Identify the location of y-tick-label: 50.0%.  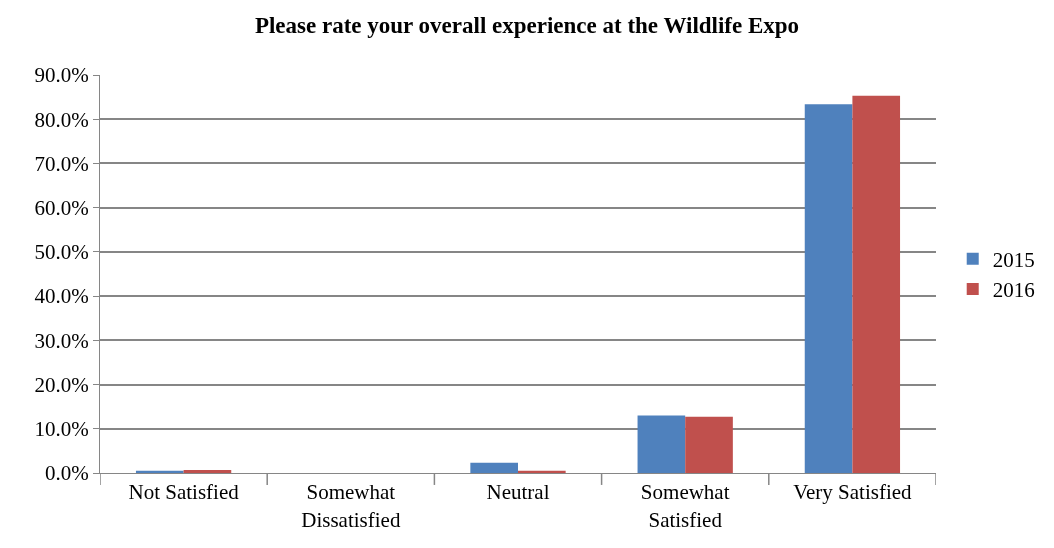
(61, 252).